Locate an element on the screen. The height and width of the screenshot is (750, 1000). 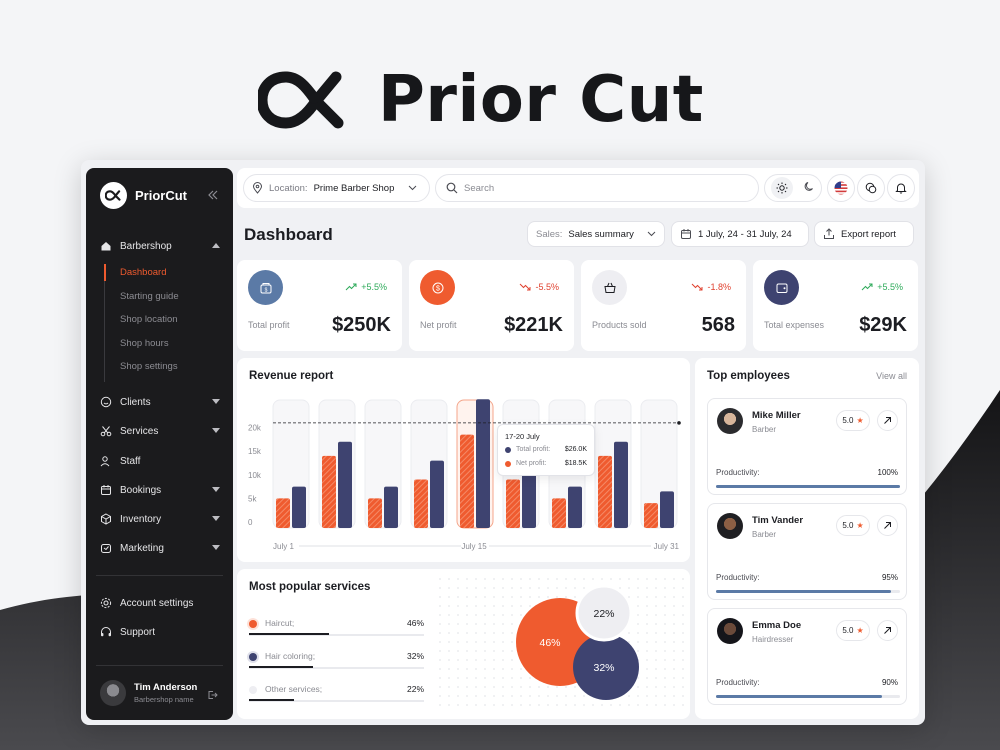
sales-filter: Sales: Sales summary is located at coordinates (596, 234).